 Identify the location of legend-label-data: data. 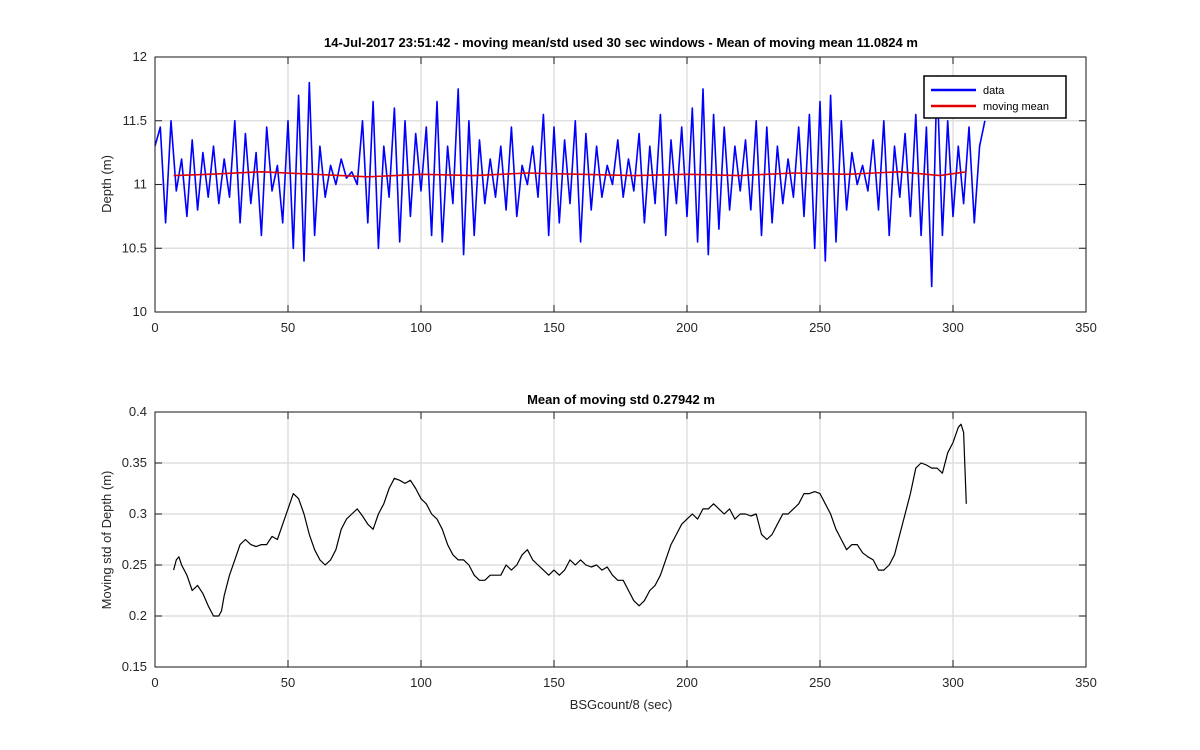
(994, 91).